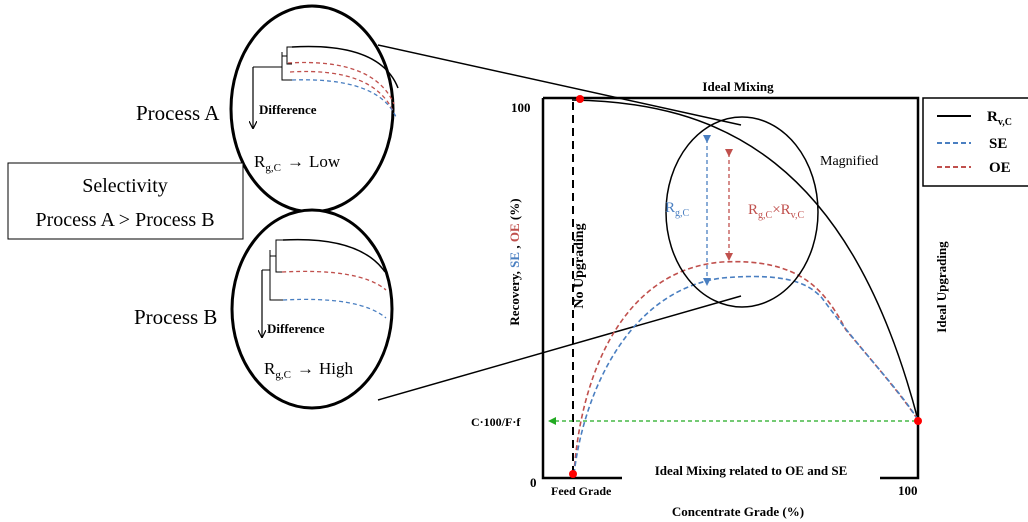  I want to click on ideal-mixing-oe-se-label: Ideal Mixing related to OE and SE, so click(751, 470).